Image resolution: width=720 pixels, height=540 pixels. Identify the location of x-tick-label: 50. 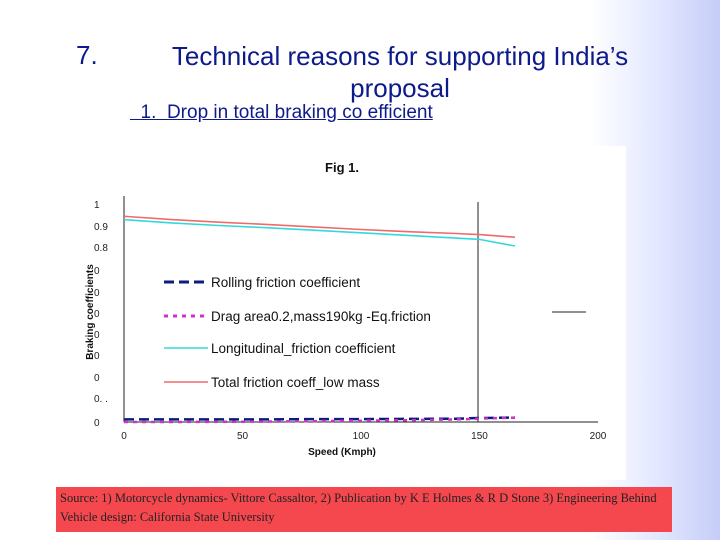
(243, 436).